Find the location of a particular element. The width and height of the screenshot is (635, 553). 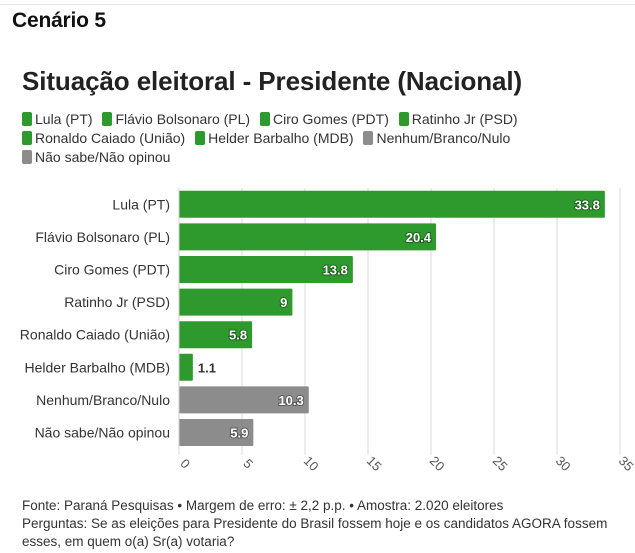

data-label: 1.1 is located at coordinates (207, 367).